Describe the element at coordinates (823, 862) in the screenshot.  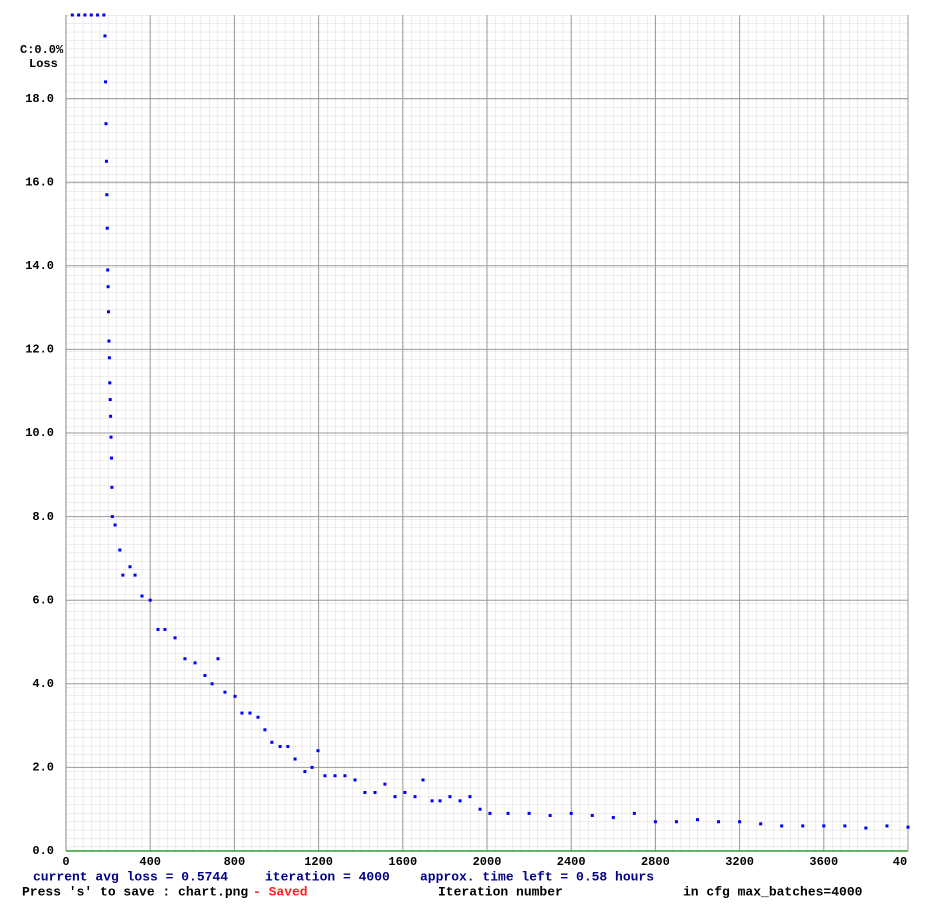
I see `x-tick-label: 3600` at that location.